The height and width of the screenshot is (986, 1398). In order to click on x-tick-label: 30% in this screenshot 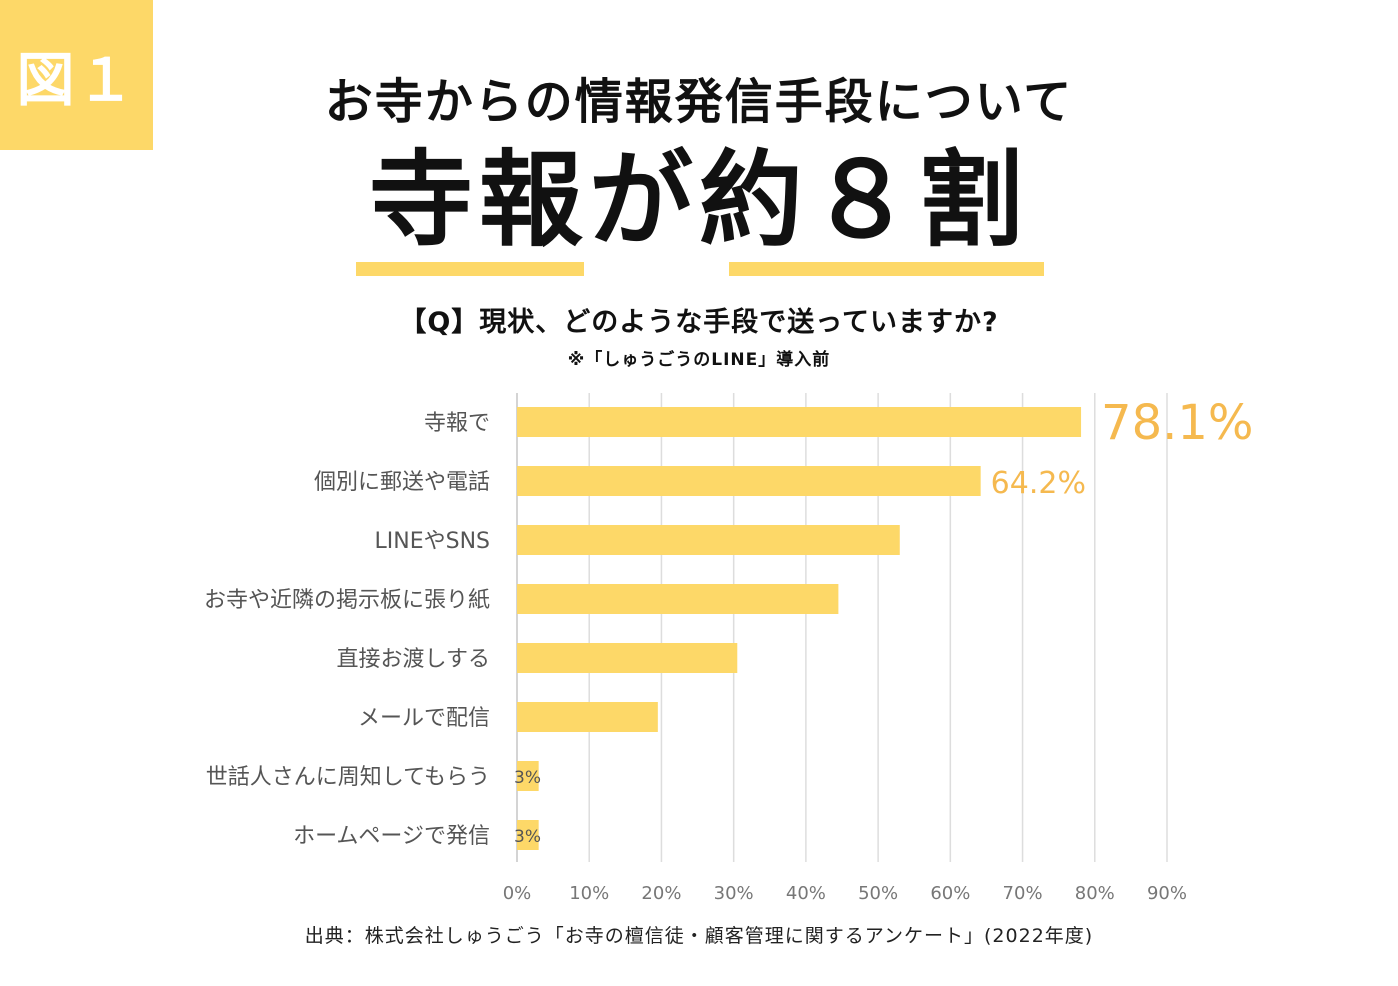, I will do `click(734, 893)`.